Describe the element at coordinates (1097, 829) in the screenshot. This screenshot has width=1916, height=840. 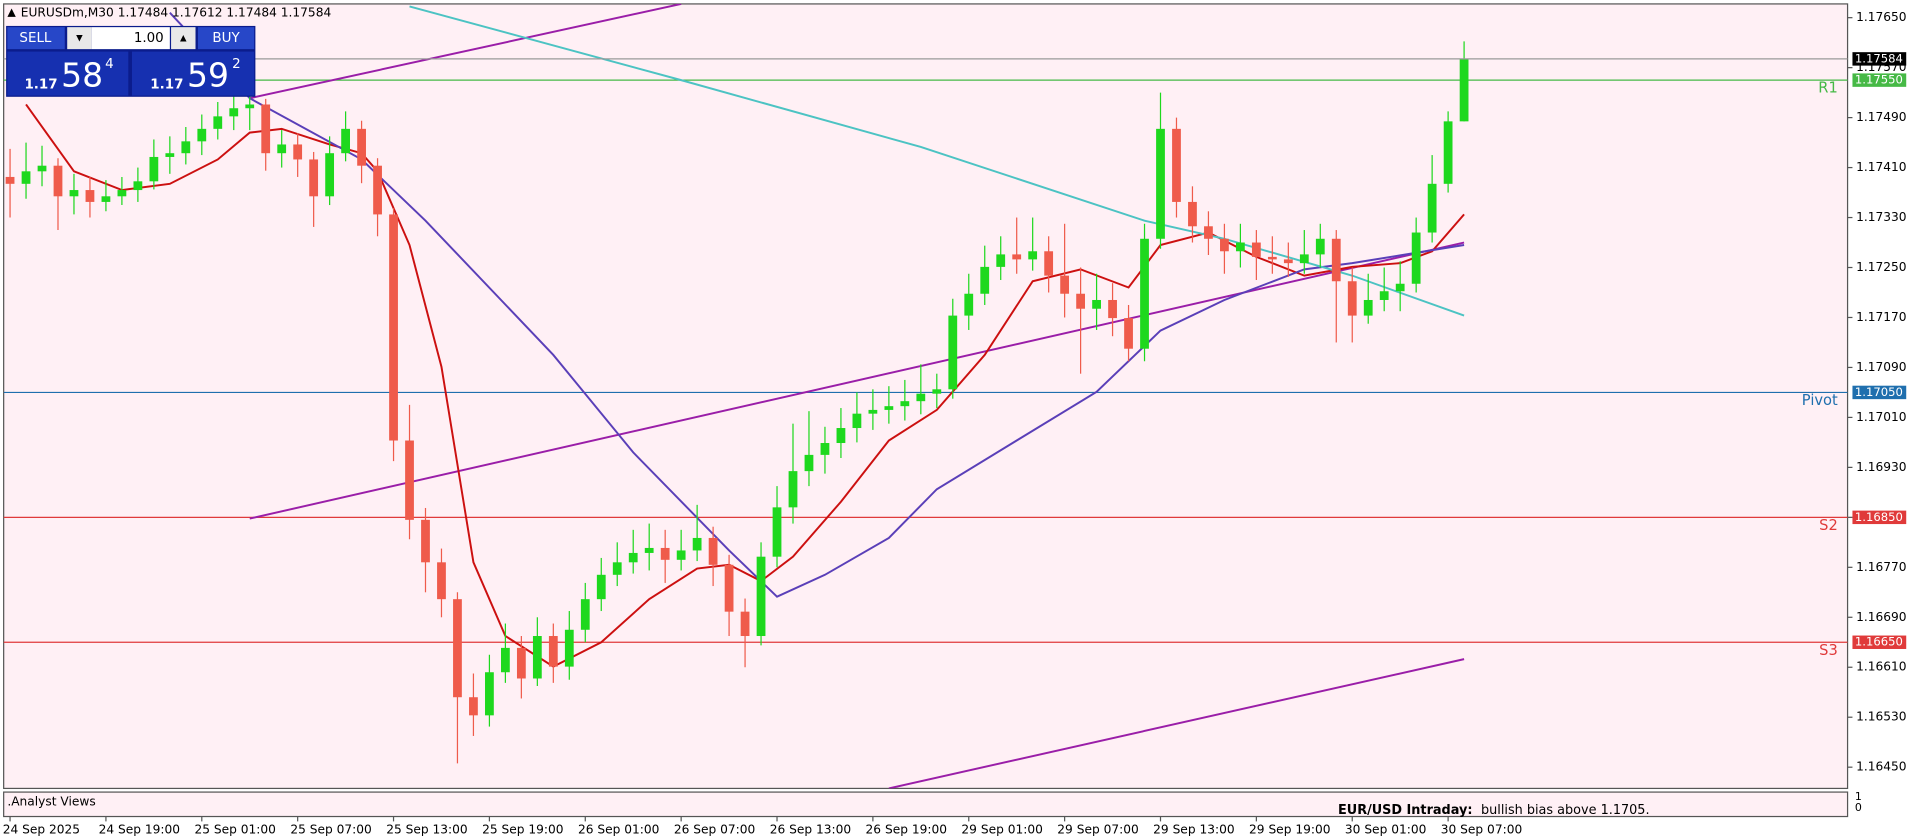
I see `x-tick-label: 29 Sep 07:00` at that location.